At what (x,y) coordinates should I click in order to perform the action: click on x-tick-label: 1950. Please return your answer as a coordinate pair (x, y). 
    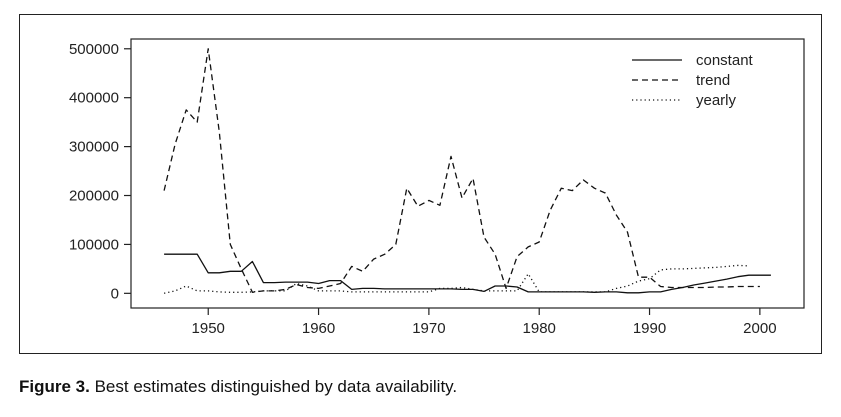
    Looking at the image, I should click on (208, 328).